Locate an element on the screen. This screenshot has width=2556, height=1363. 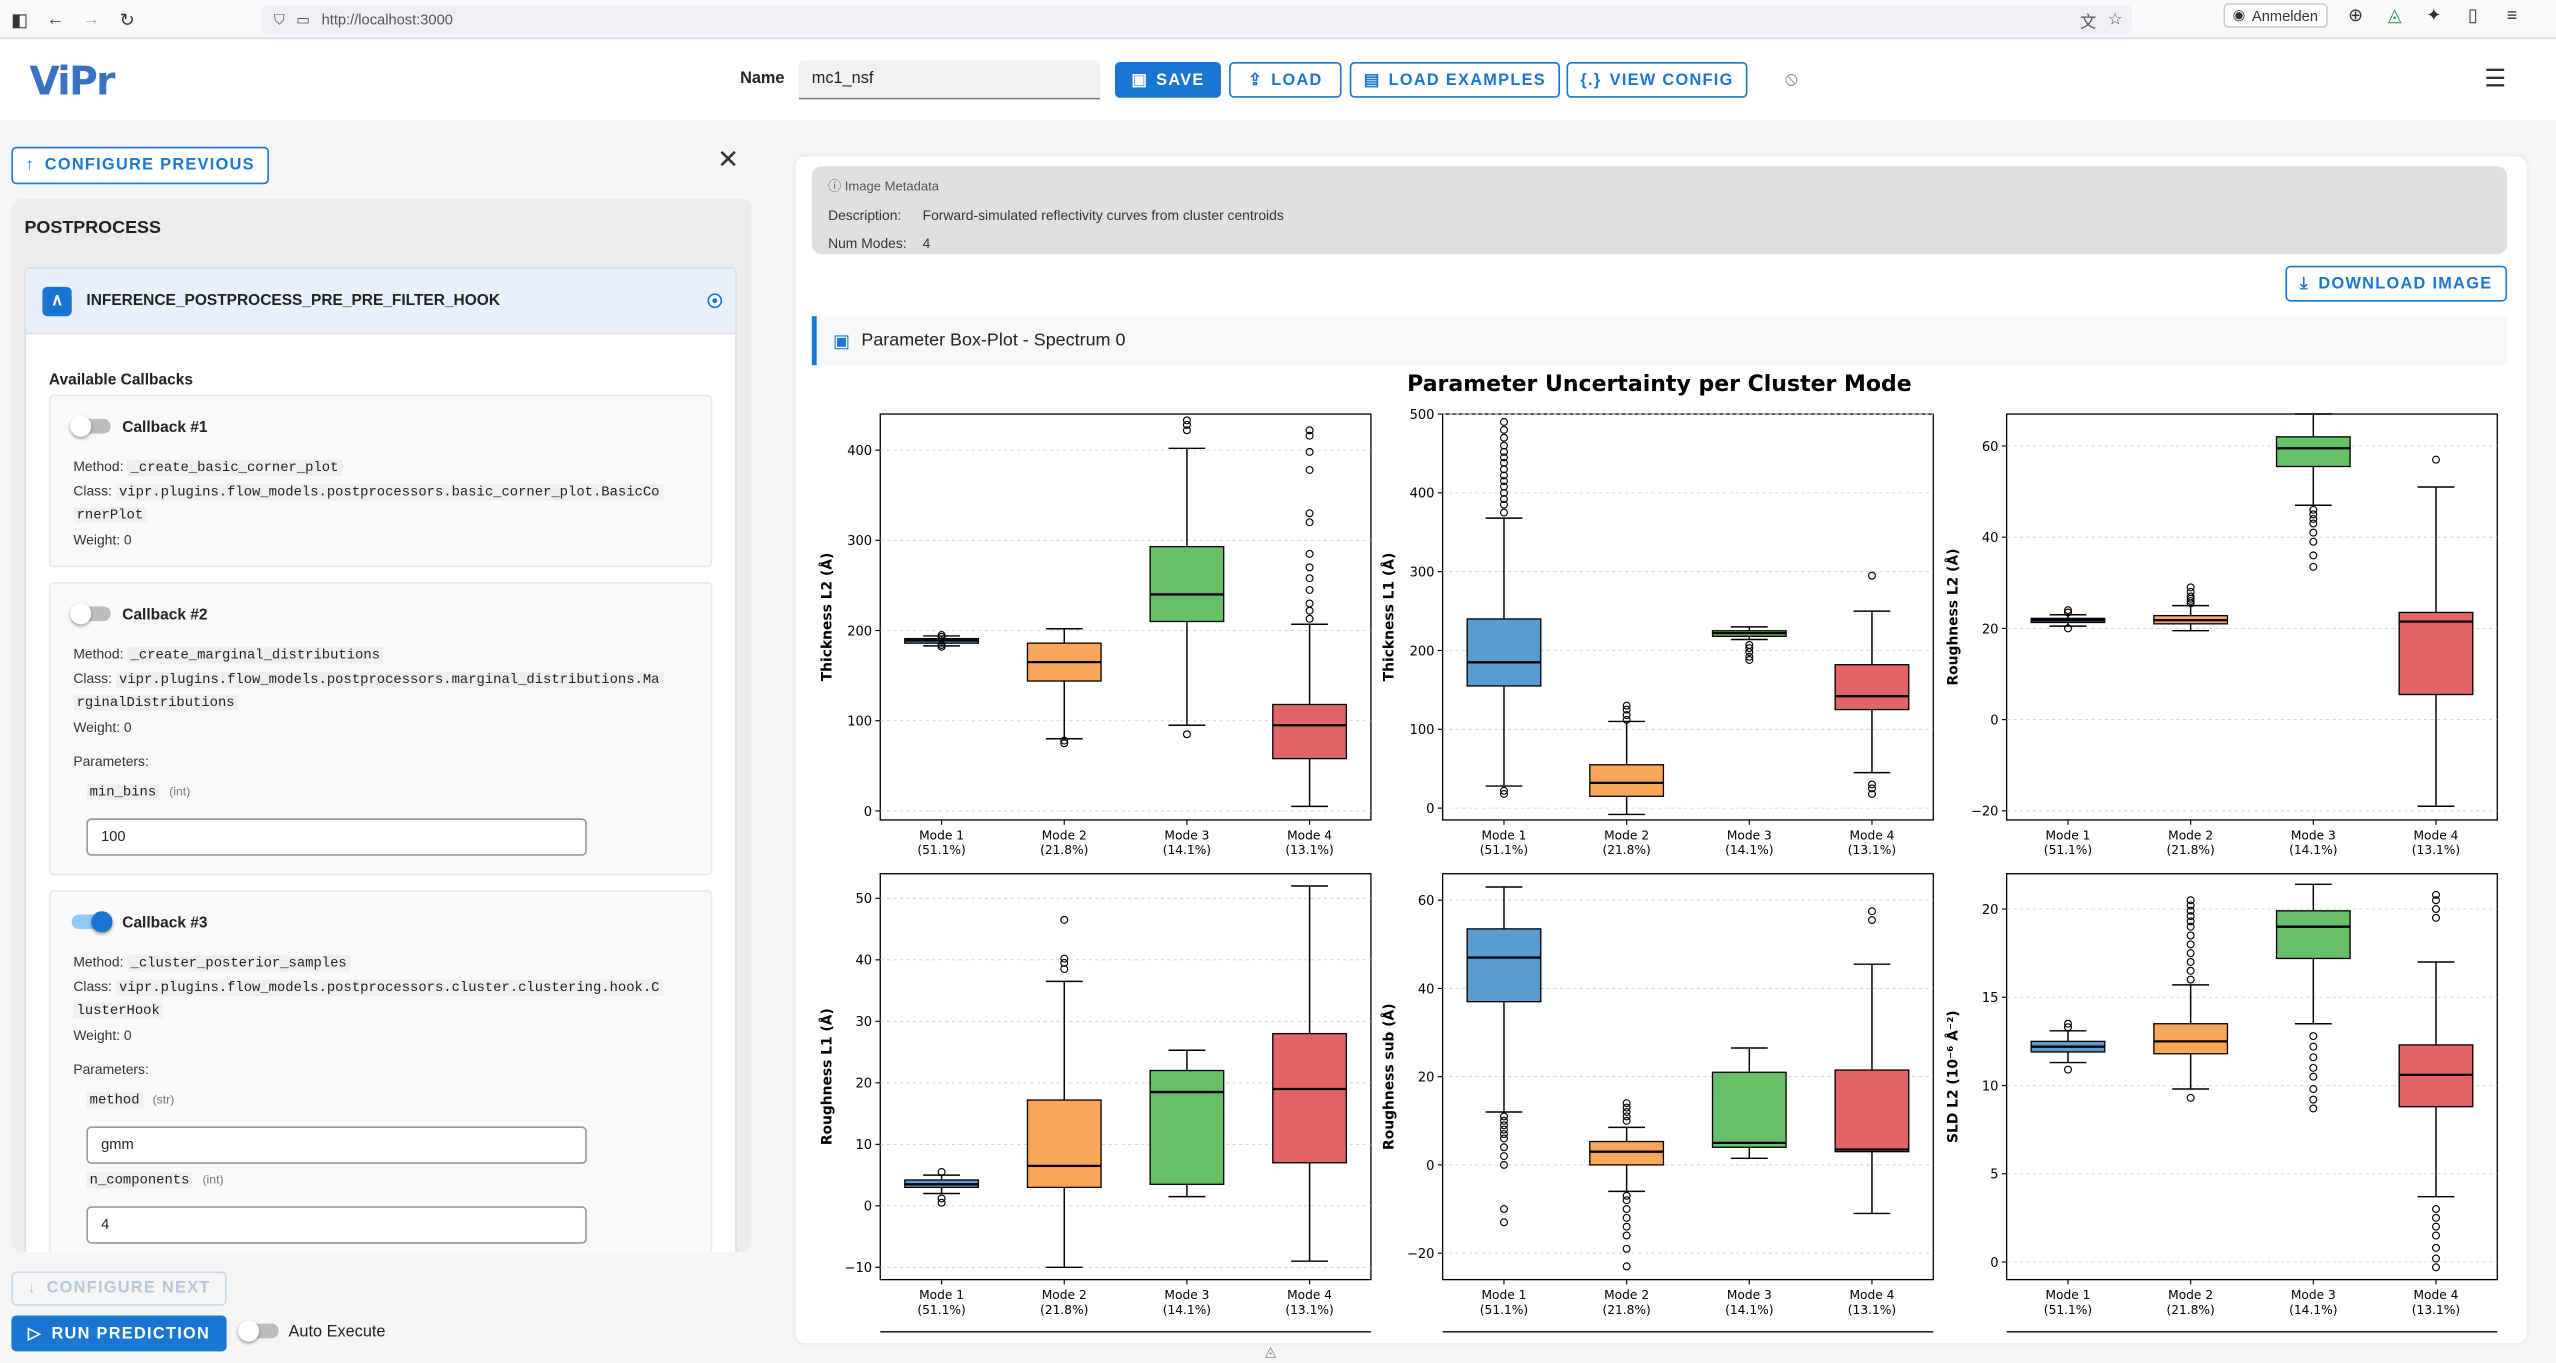
app-logo: ViPr is located at coordinates (72, 82).